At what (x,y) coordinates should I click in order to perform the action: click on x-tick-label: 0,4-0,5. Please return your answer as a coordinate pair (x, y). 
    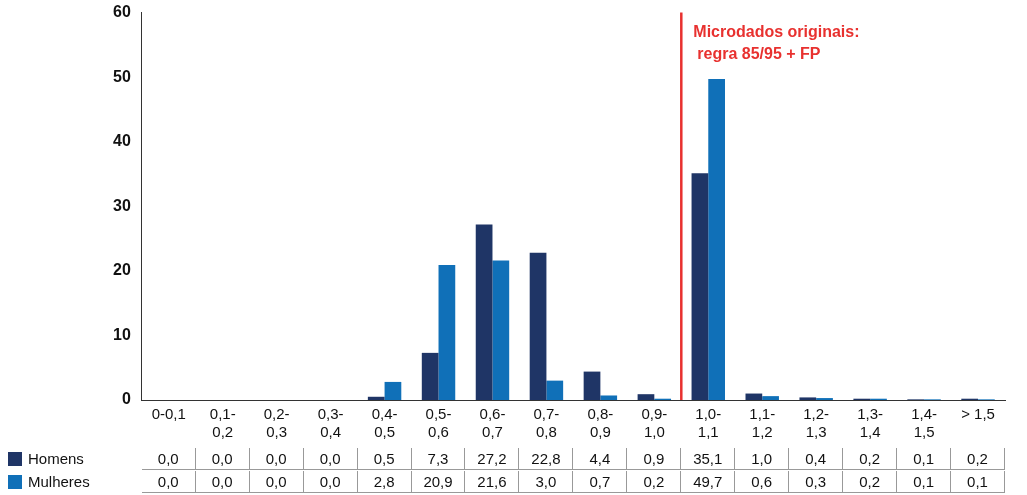
    Looking at the image, I should click on (384, 423).